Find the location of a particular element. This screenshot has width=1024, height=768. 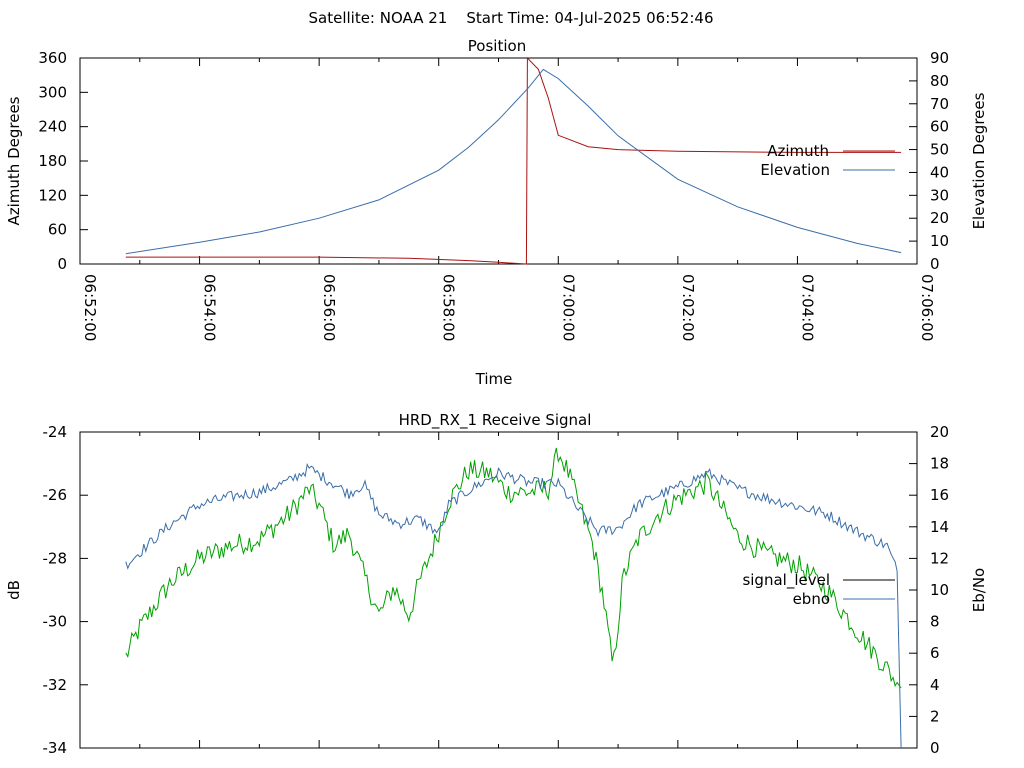

y2-tick-label: 6 is located at coordinates (935, 653).